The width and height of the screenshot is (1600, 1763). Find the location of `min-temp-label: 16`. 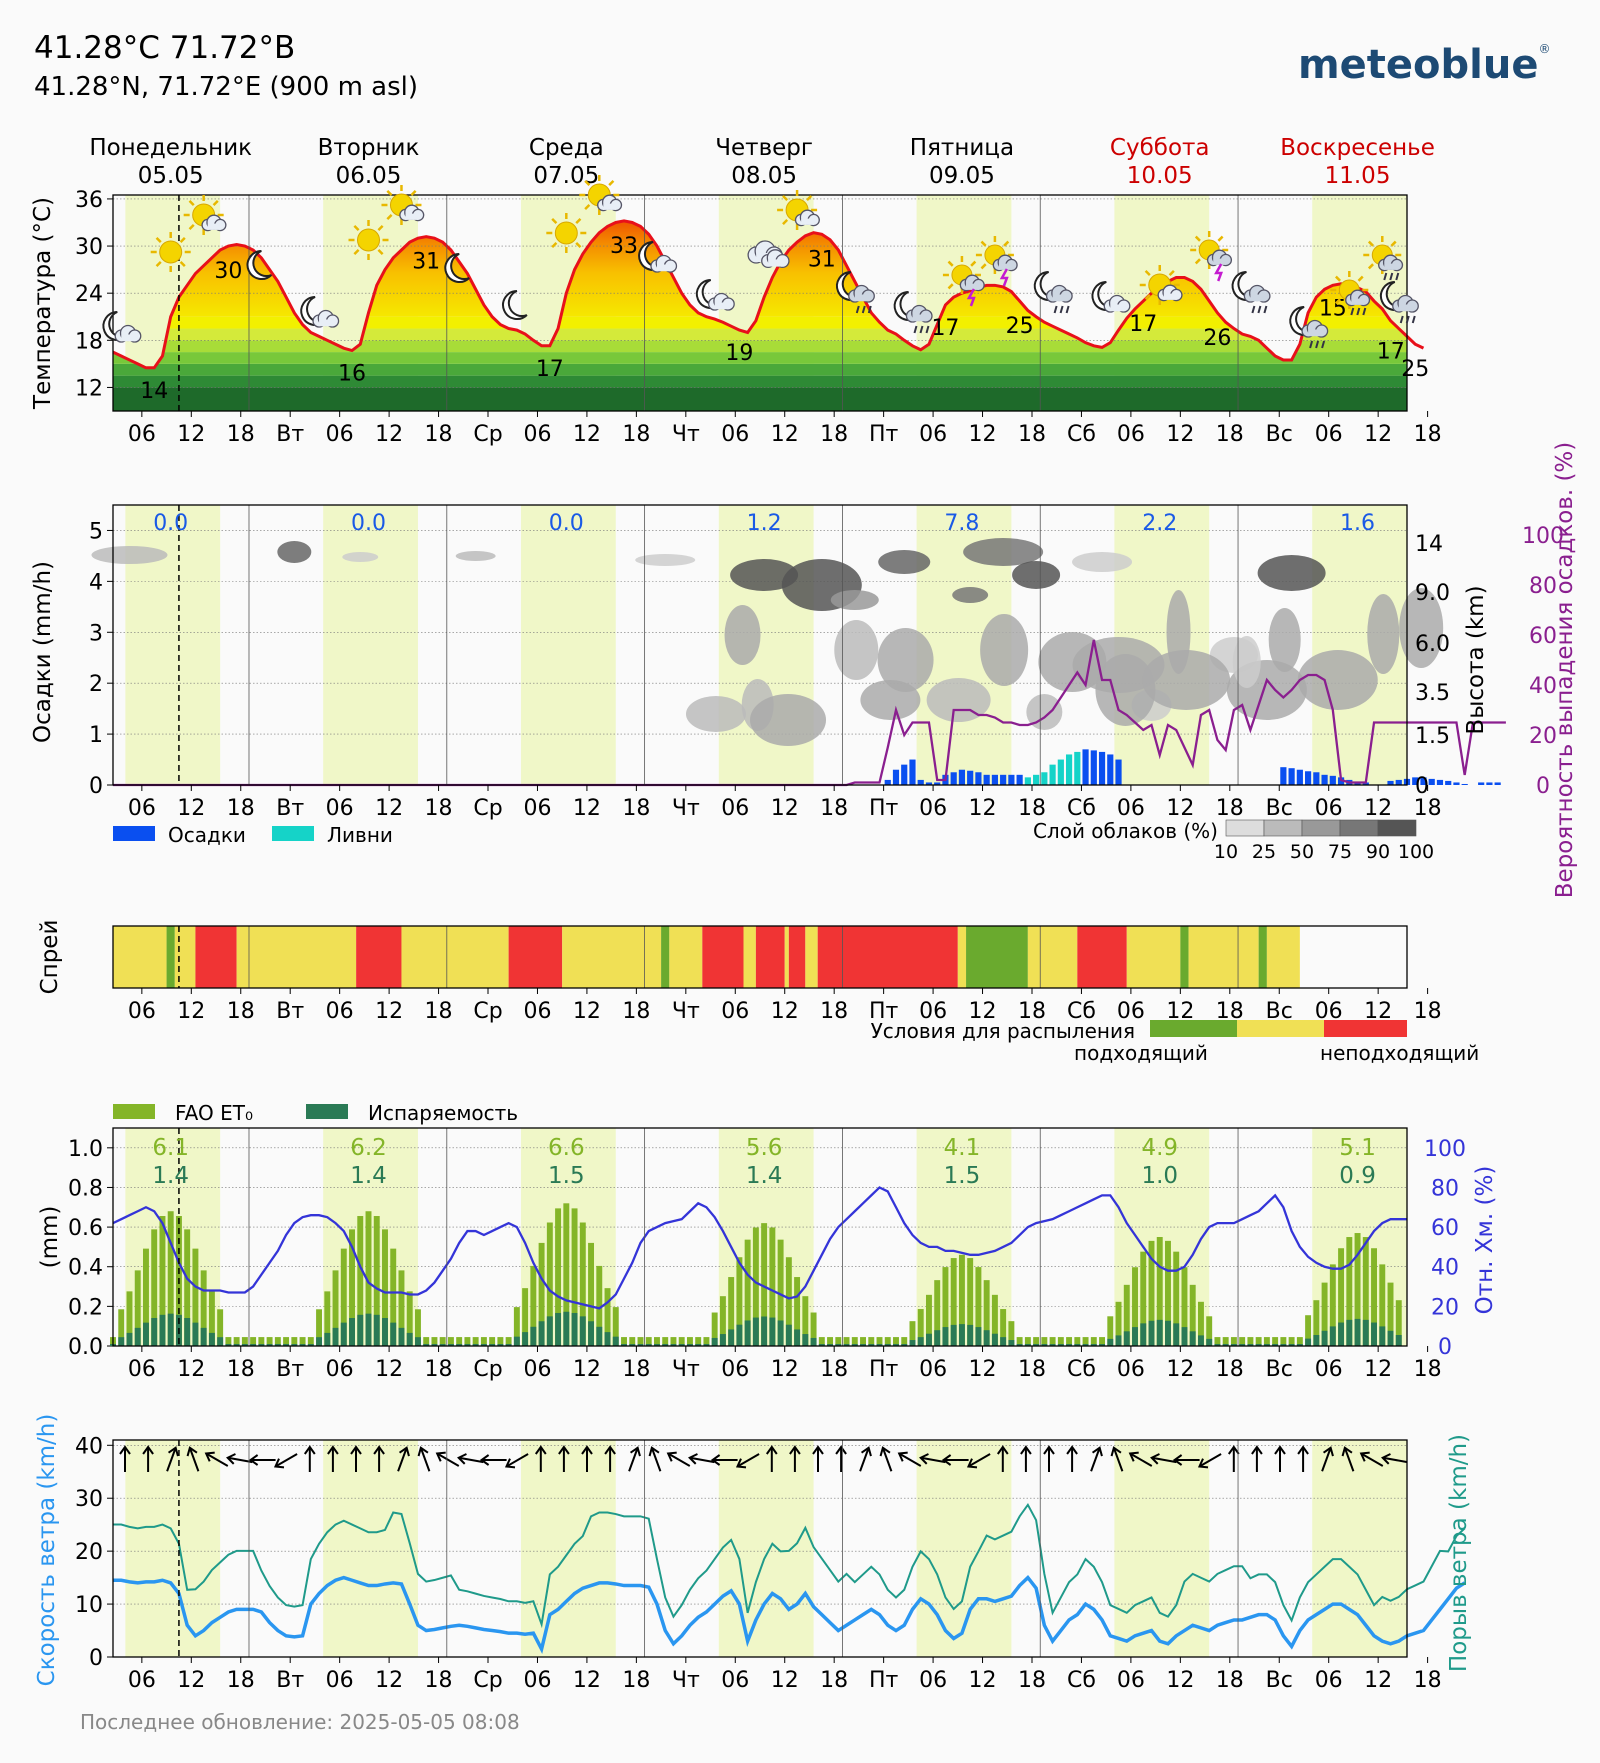

min-temp-label: 16 is located at coordinates (352, 374).